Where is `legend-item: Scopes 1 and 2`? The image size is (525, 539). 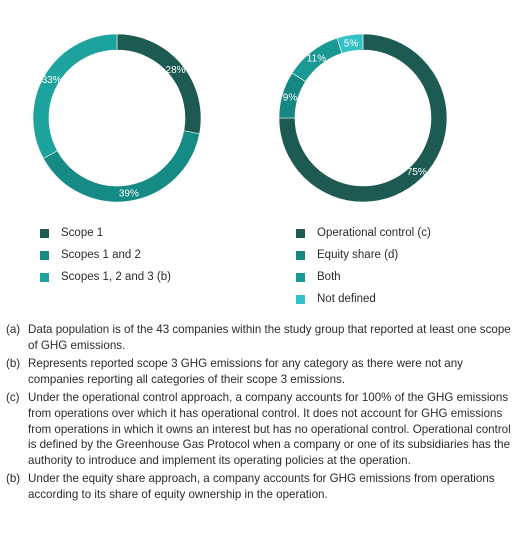
legend-item: Scopes 1 and 2 is located at coordinates (160, 255).